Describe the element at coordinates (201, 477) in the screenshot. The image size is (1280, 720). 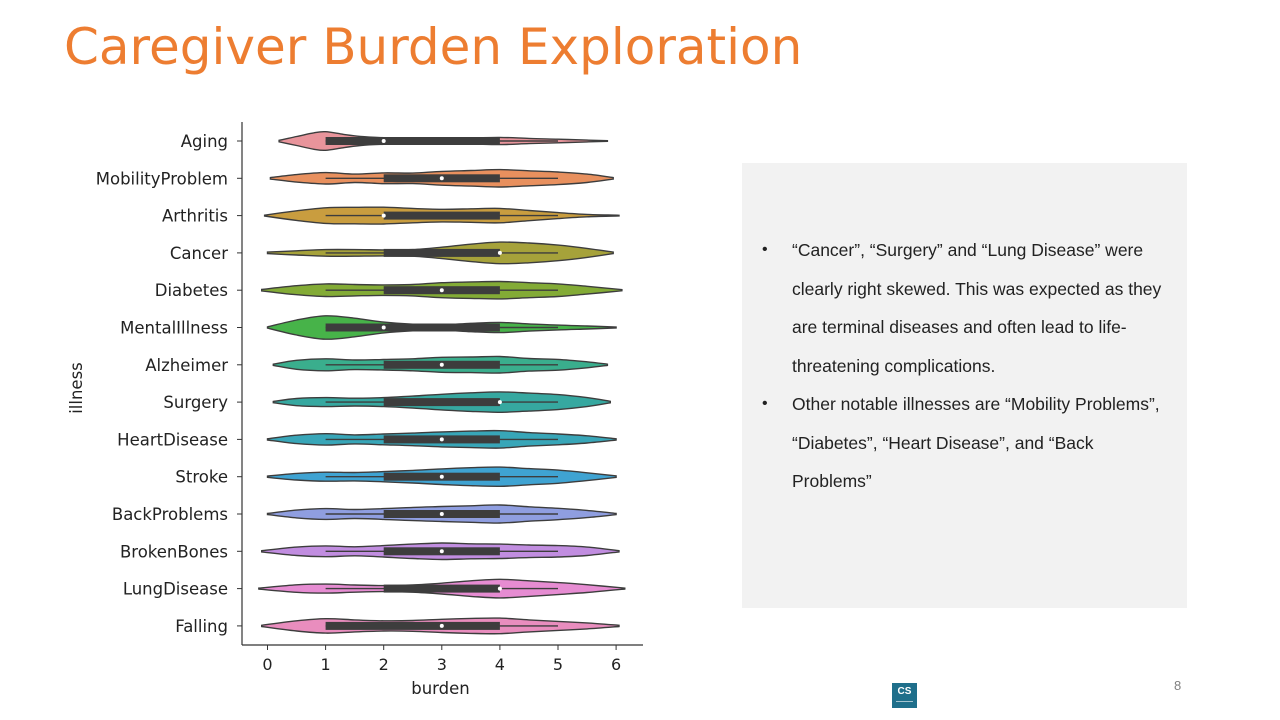
I see `y-tick-label: Stroke` at that location.